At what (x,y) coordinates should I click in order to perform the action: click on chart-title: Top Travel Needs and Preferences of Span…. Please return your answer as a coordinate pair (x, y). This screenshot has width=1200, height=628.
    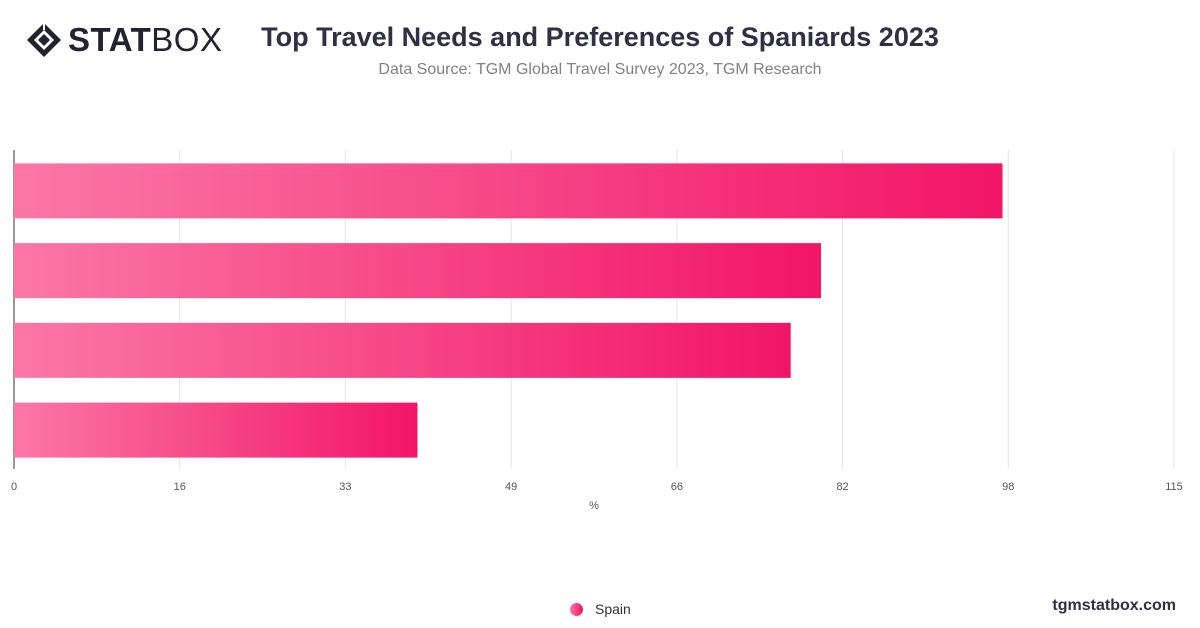
    Looking at the image, I should click on (600, 37).